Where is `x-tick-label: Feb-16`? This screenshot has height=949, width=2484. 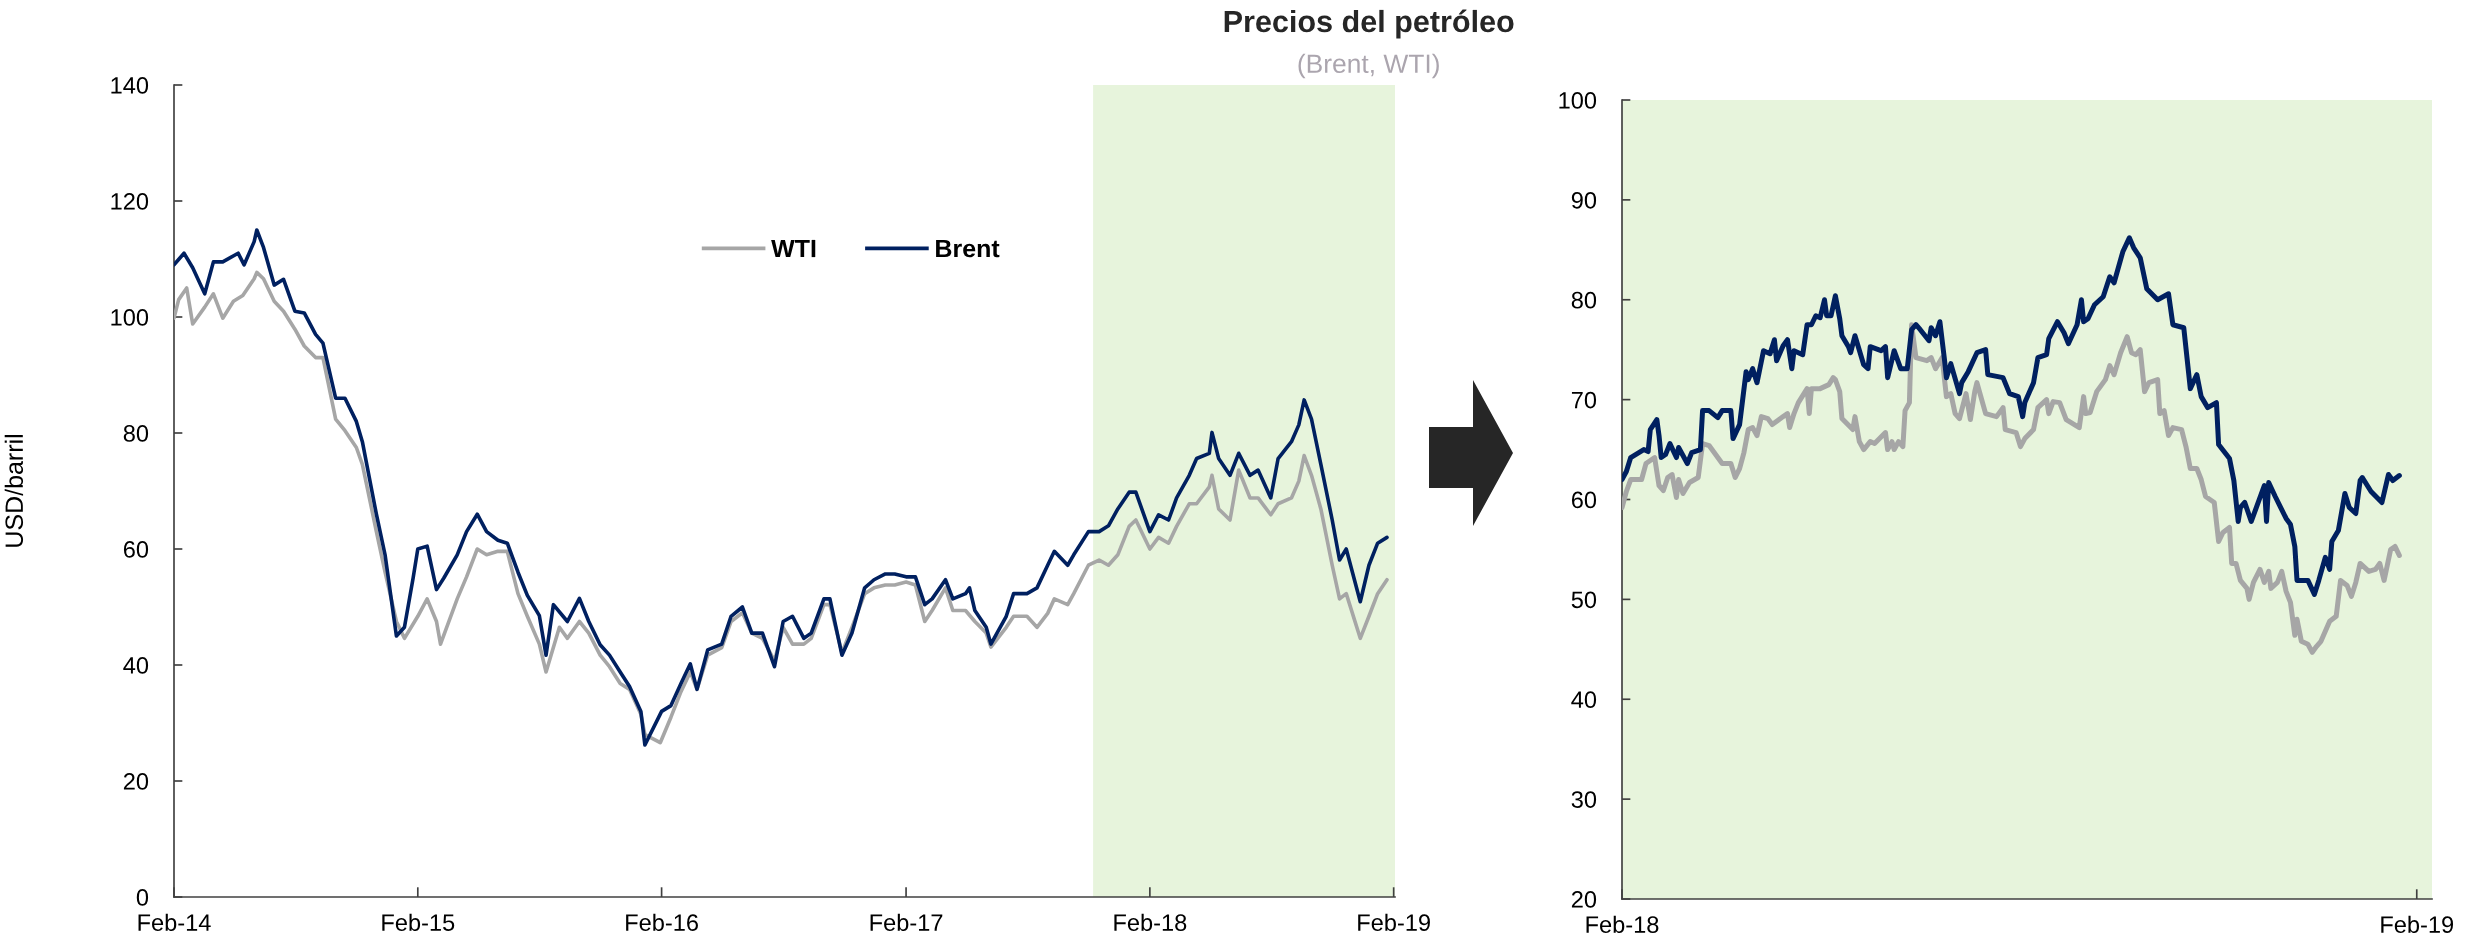 x-tick-label: Feb-16 is located at coordinates (662, 922).